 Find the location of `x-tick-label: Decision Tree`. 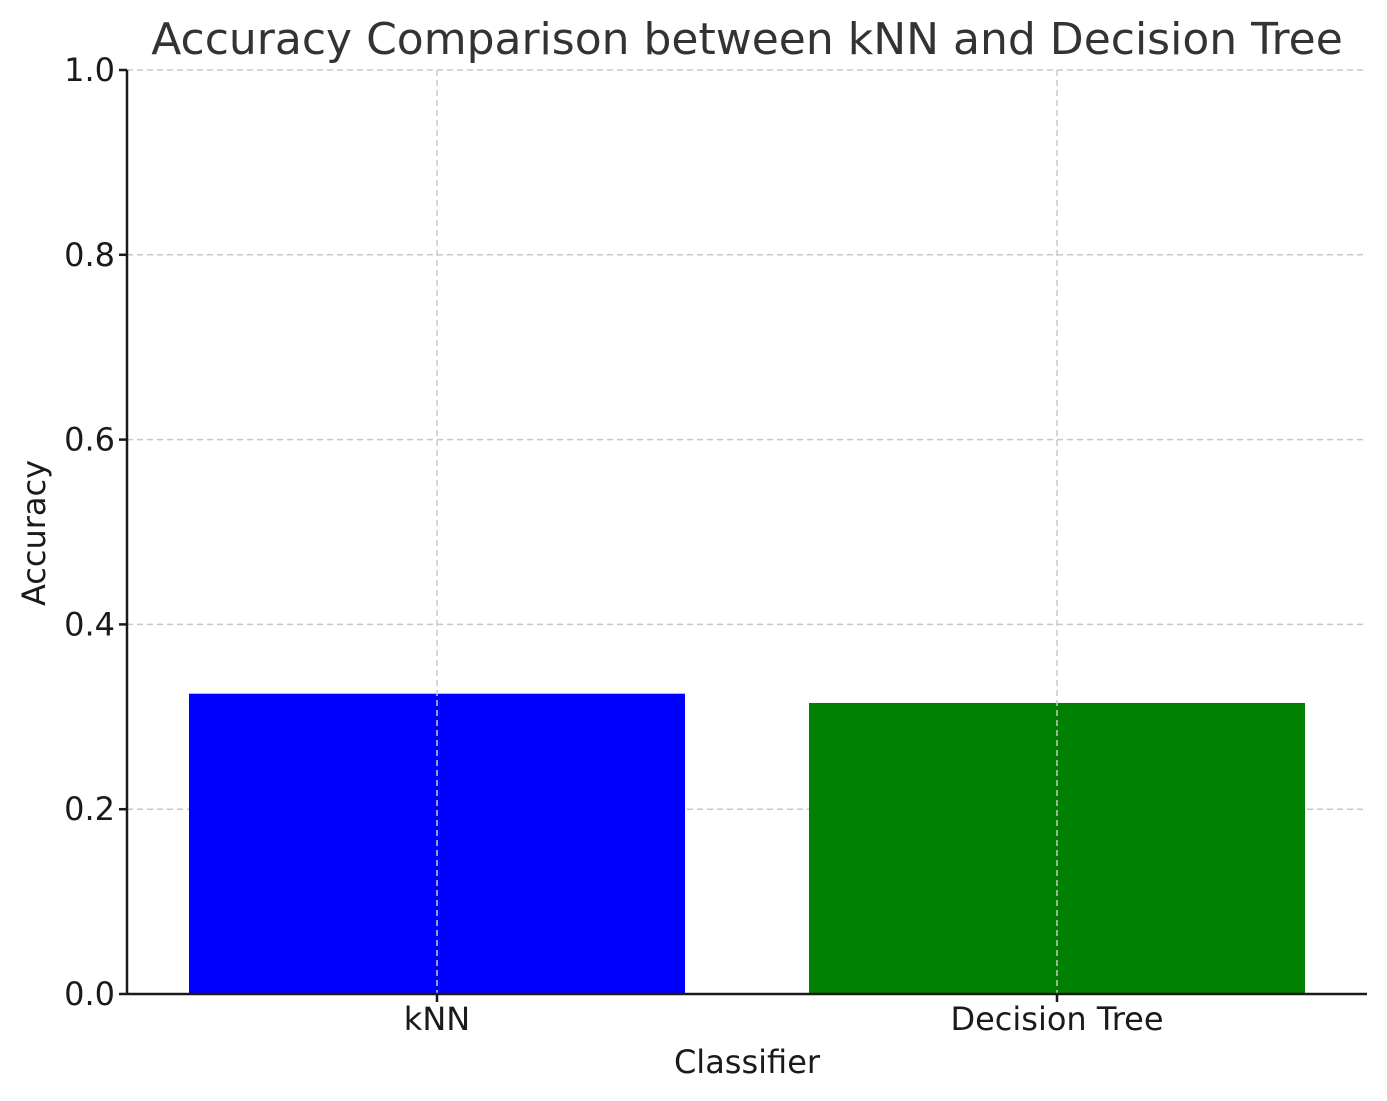

x-tick-label: Decision Tree is located at coordinates (1056, 1019).